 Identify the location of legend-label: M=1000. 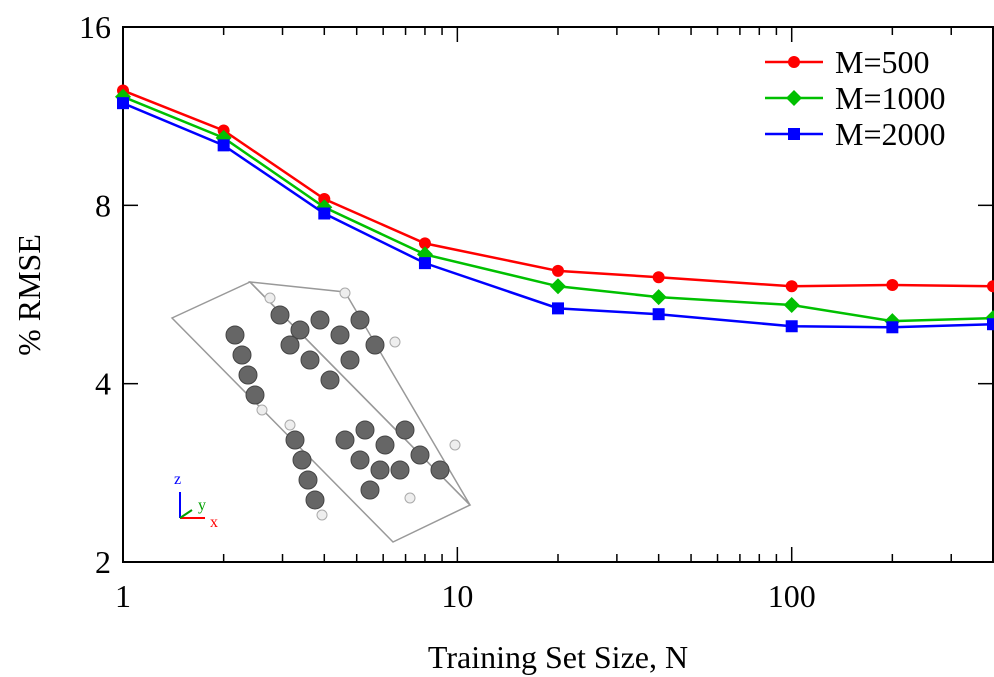
(890, 98).